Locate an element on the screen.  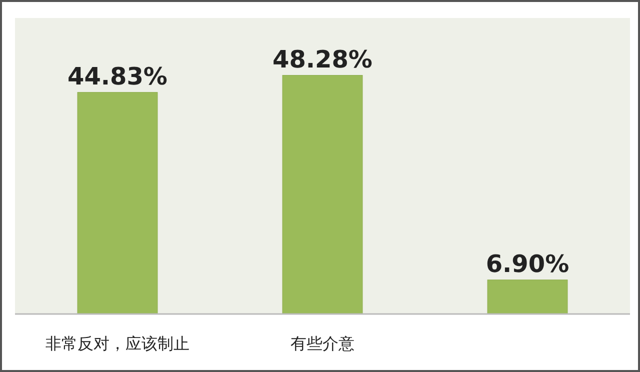
x-tick-label: 非常反对，应该制止 is located at coordinates (118, 343).